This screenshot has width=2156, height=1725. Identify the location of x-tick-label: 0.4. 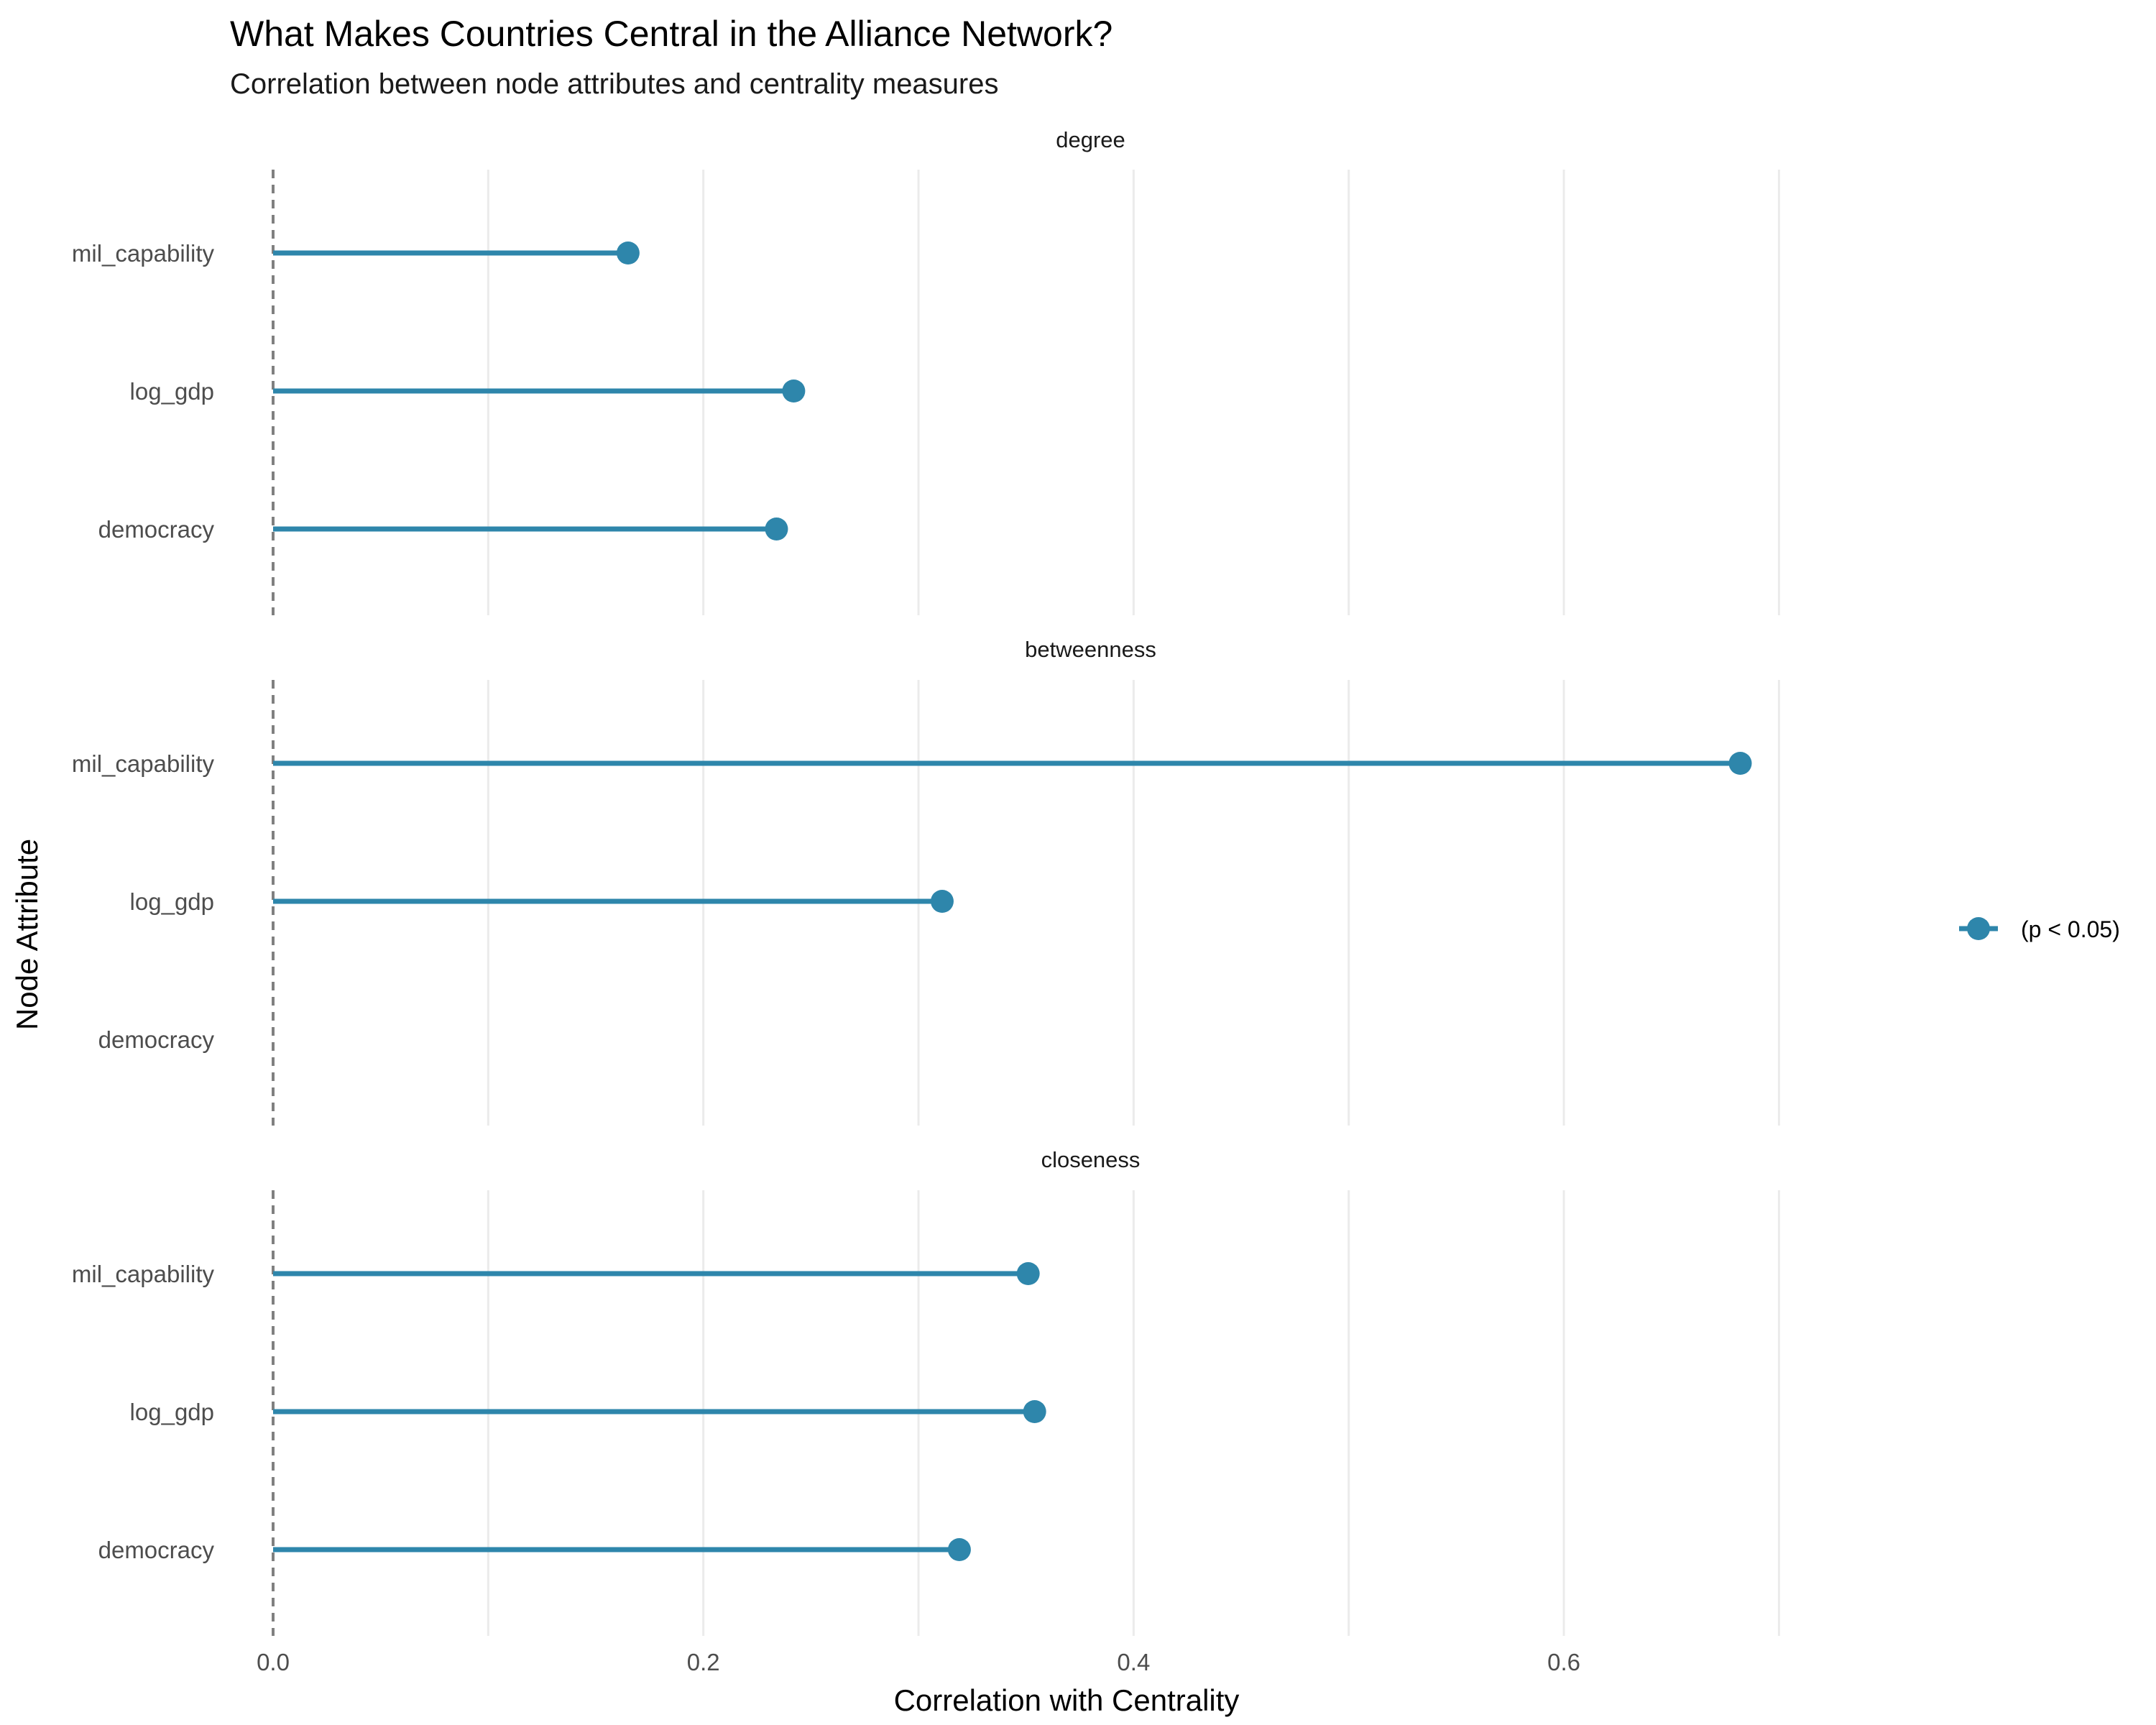
(1133, 1662).